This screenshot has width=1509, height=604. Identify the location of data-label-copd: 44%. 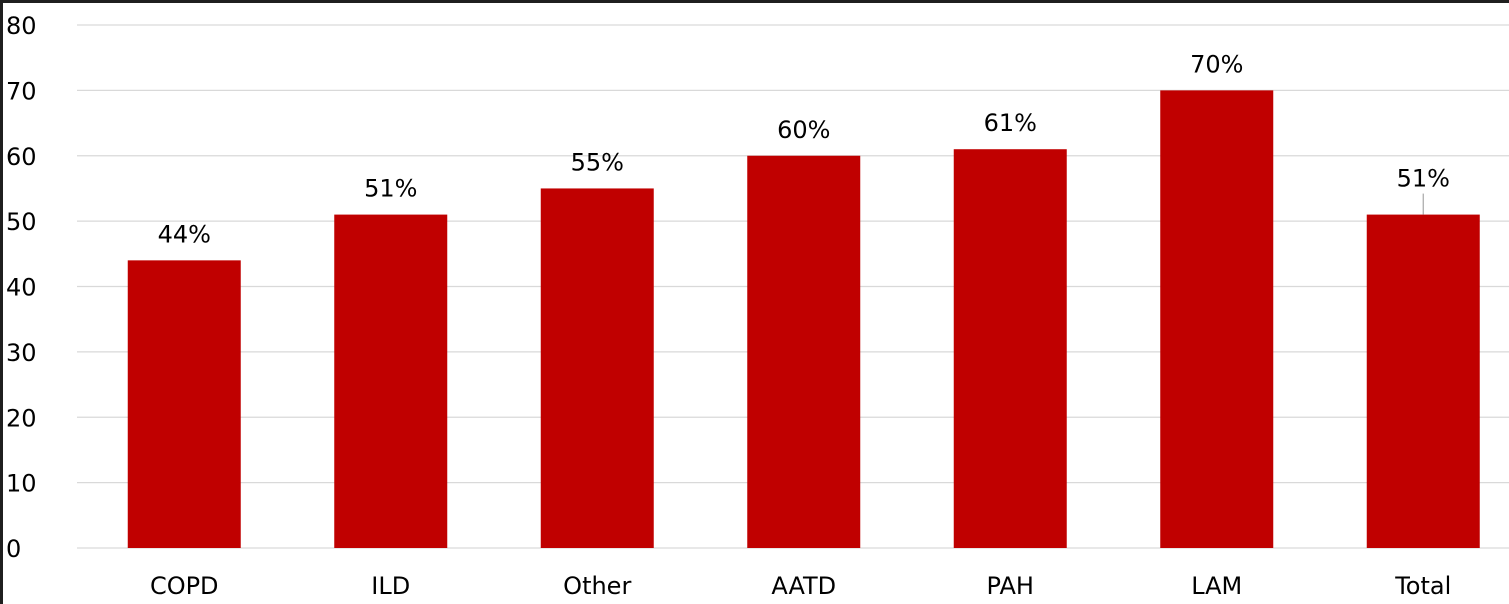
(184, 234).